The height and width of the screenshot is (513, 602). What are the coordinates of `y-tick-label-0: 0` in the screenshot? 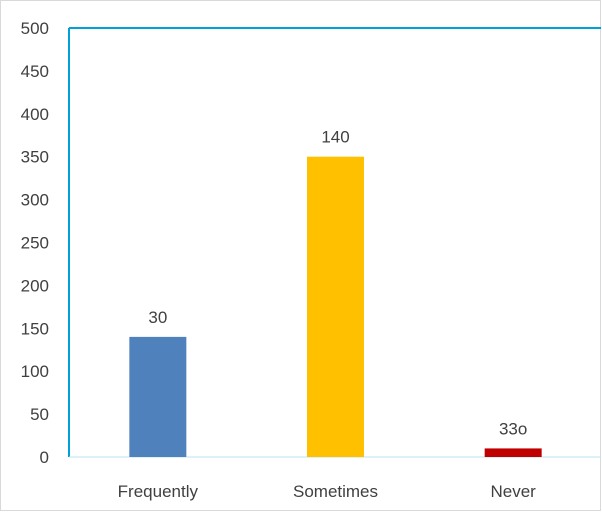 It's located at (44, 457).